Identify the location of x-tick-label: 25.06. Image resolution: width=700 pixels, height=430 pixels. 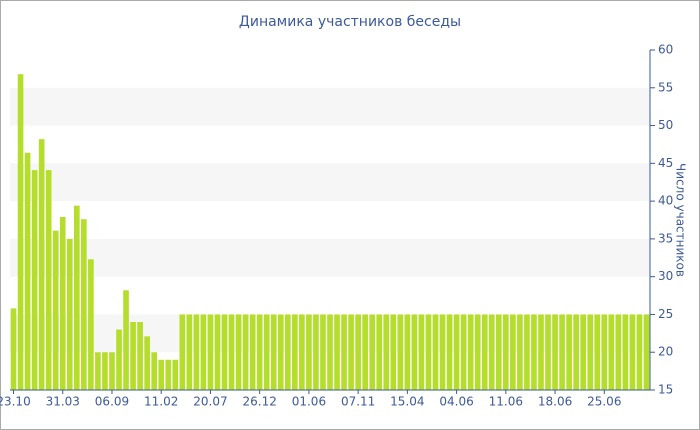
(604, 402).